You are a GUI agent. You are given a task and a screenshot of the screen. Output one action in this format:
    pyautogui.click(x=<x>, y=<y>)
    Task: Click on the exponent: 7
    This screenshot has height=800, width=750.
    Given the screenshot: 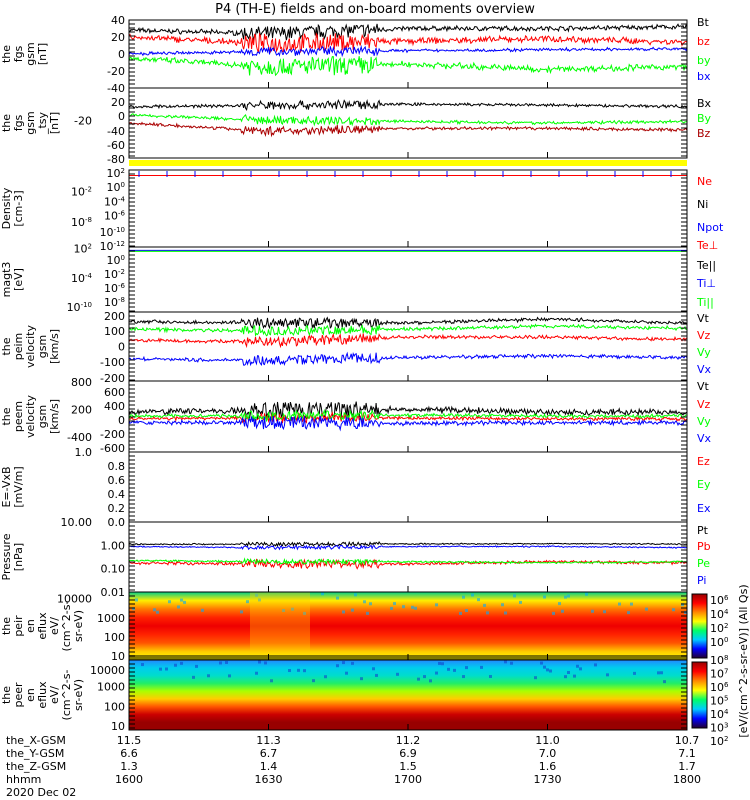 What is the action you would take?
    pyautogui.click(x=726, y=672)
    